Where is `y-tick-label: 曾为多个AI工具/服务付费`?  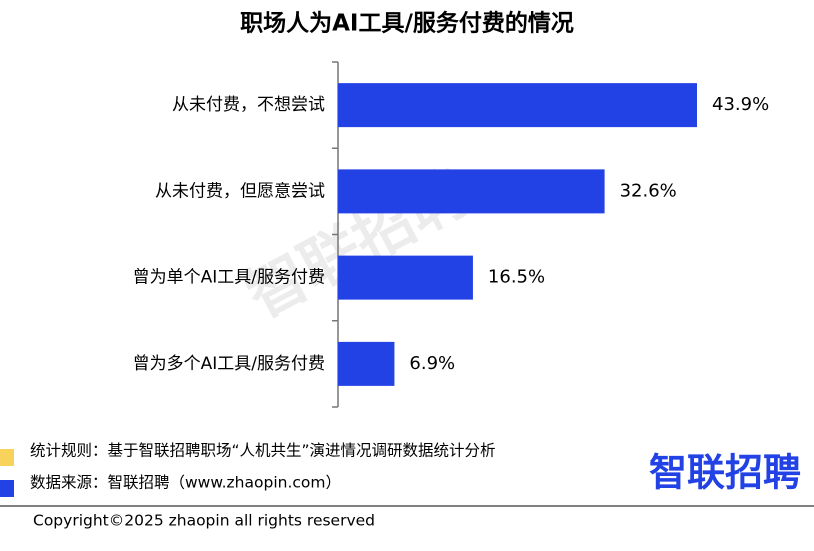 y-tick-label: 曾为多个AI工具/服务付费 is located at coordinates (229, 364).